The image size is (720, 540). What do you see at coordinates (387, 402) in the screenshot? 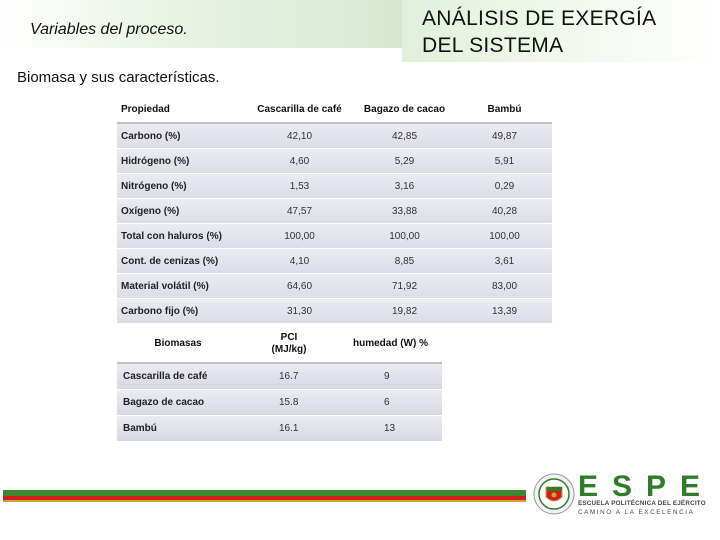
I see `table-cell: 6` at bounding box center [387, 402].